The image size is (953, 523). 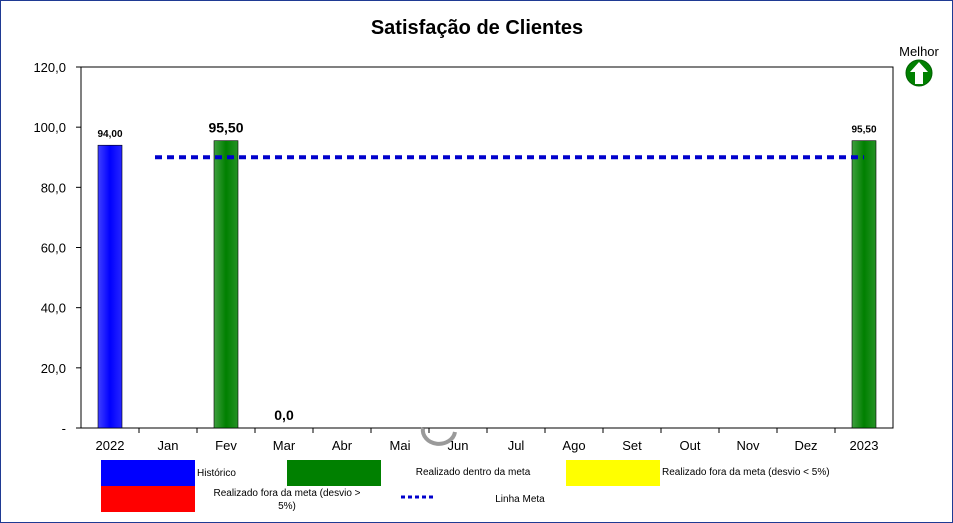 I want to click on y-tick-label: 40,0, so click(x=53, y=308).